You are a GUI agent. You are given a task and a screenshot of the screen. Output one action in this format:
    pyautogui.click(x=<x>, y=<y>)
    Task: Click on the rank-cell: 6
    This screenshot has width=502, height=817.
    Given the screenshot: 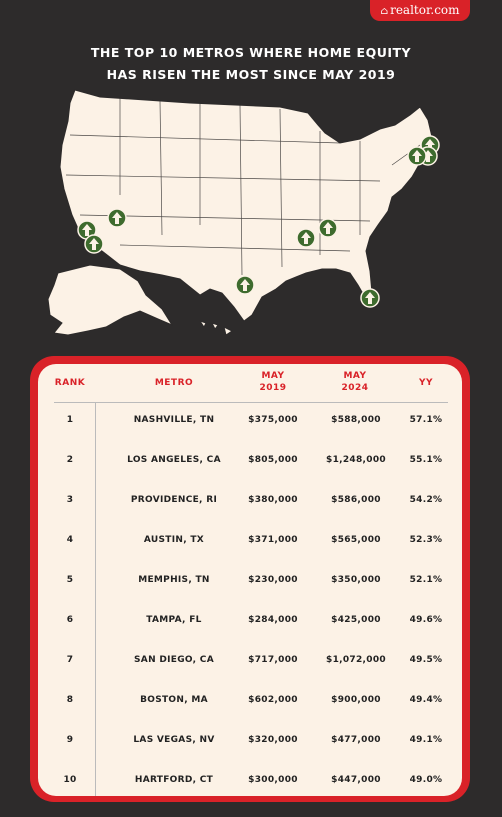 What is the action you would take?
    pyautogui.click(x=70, y=620)
    